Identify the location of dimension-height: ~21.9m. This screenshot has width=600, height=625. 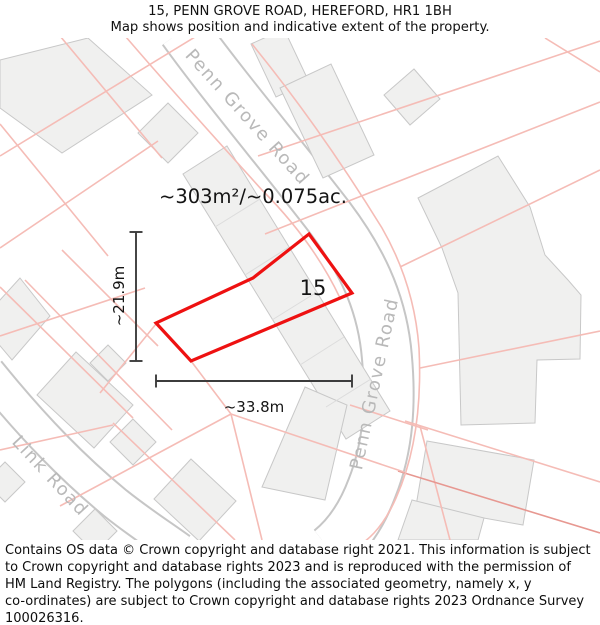
(126, 296).